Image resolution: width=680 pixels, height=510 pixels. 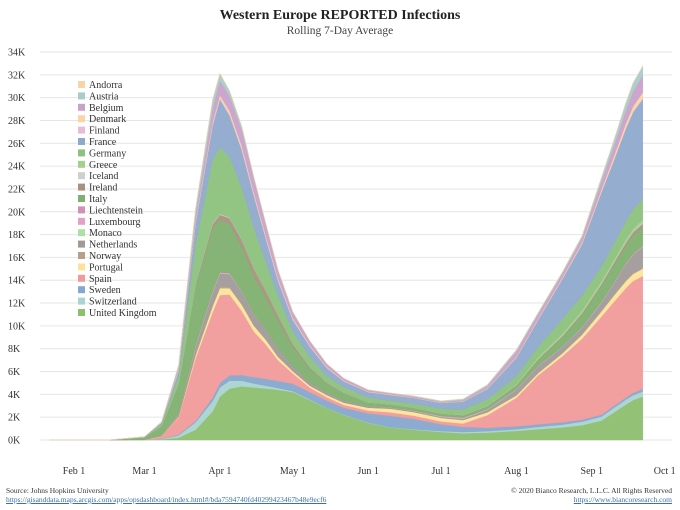 I want to click on source-label: Source: Johns Hopkins University, so click(x=57, y=490).